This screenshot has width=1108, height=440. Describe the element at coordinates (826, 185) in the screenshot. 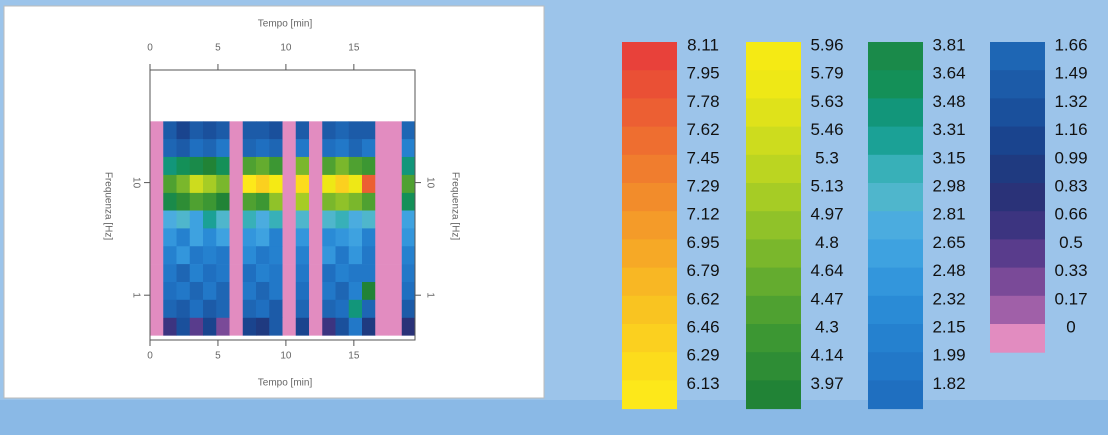

I see `legend-label: 5.13` at that location.